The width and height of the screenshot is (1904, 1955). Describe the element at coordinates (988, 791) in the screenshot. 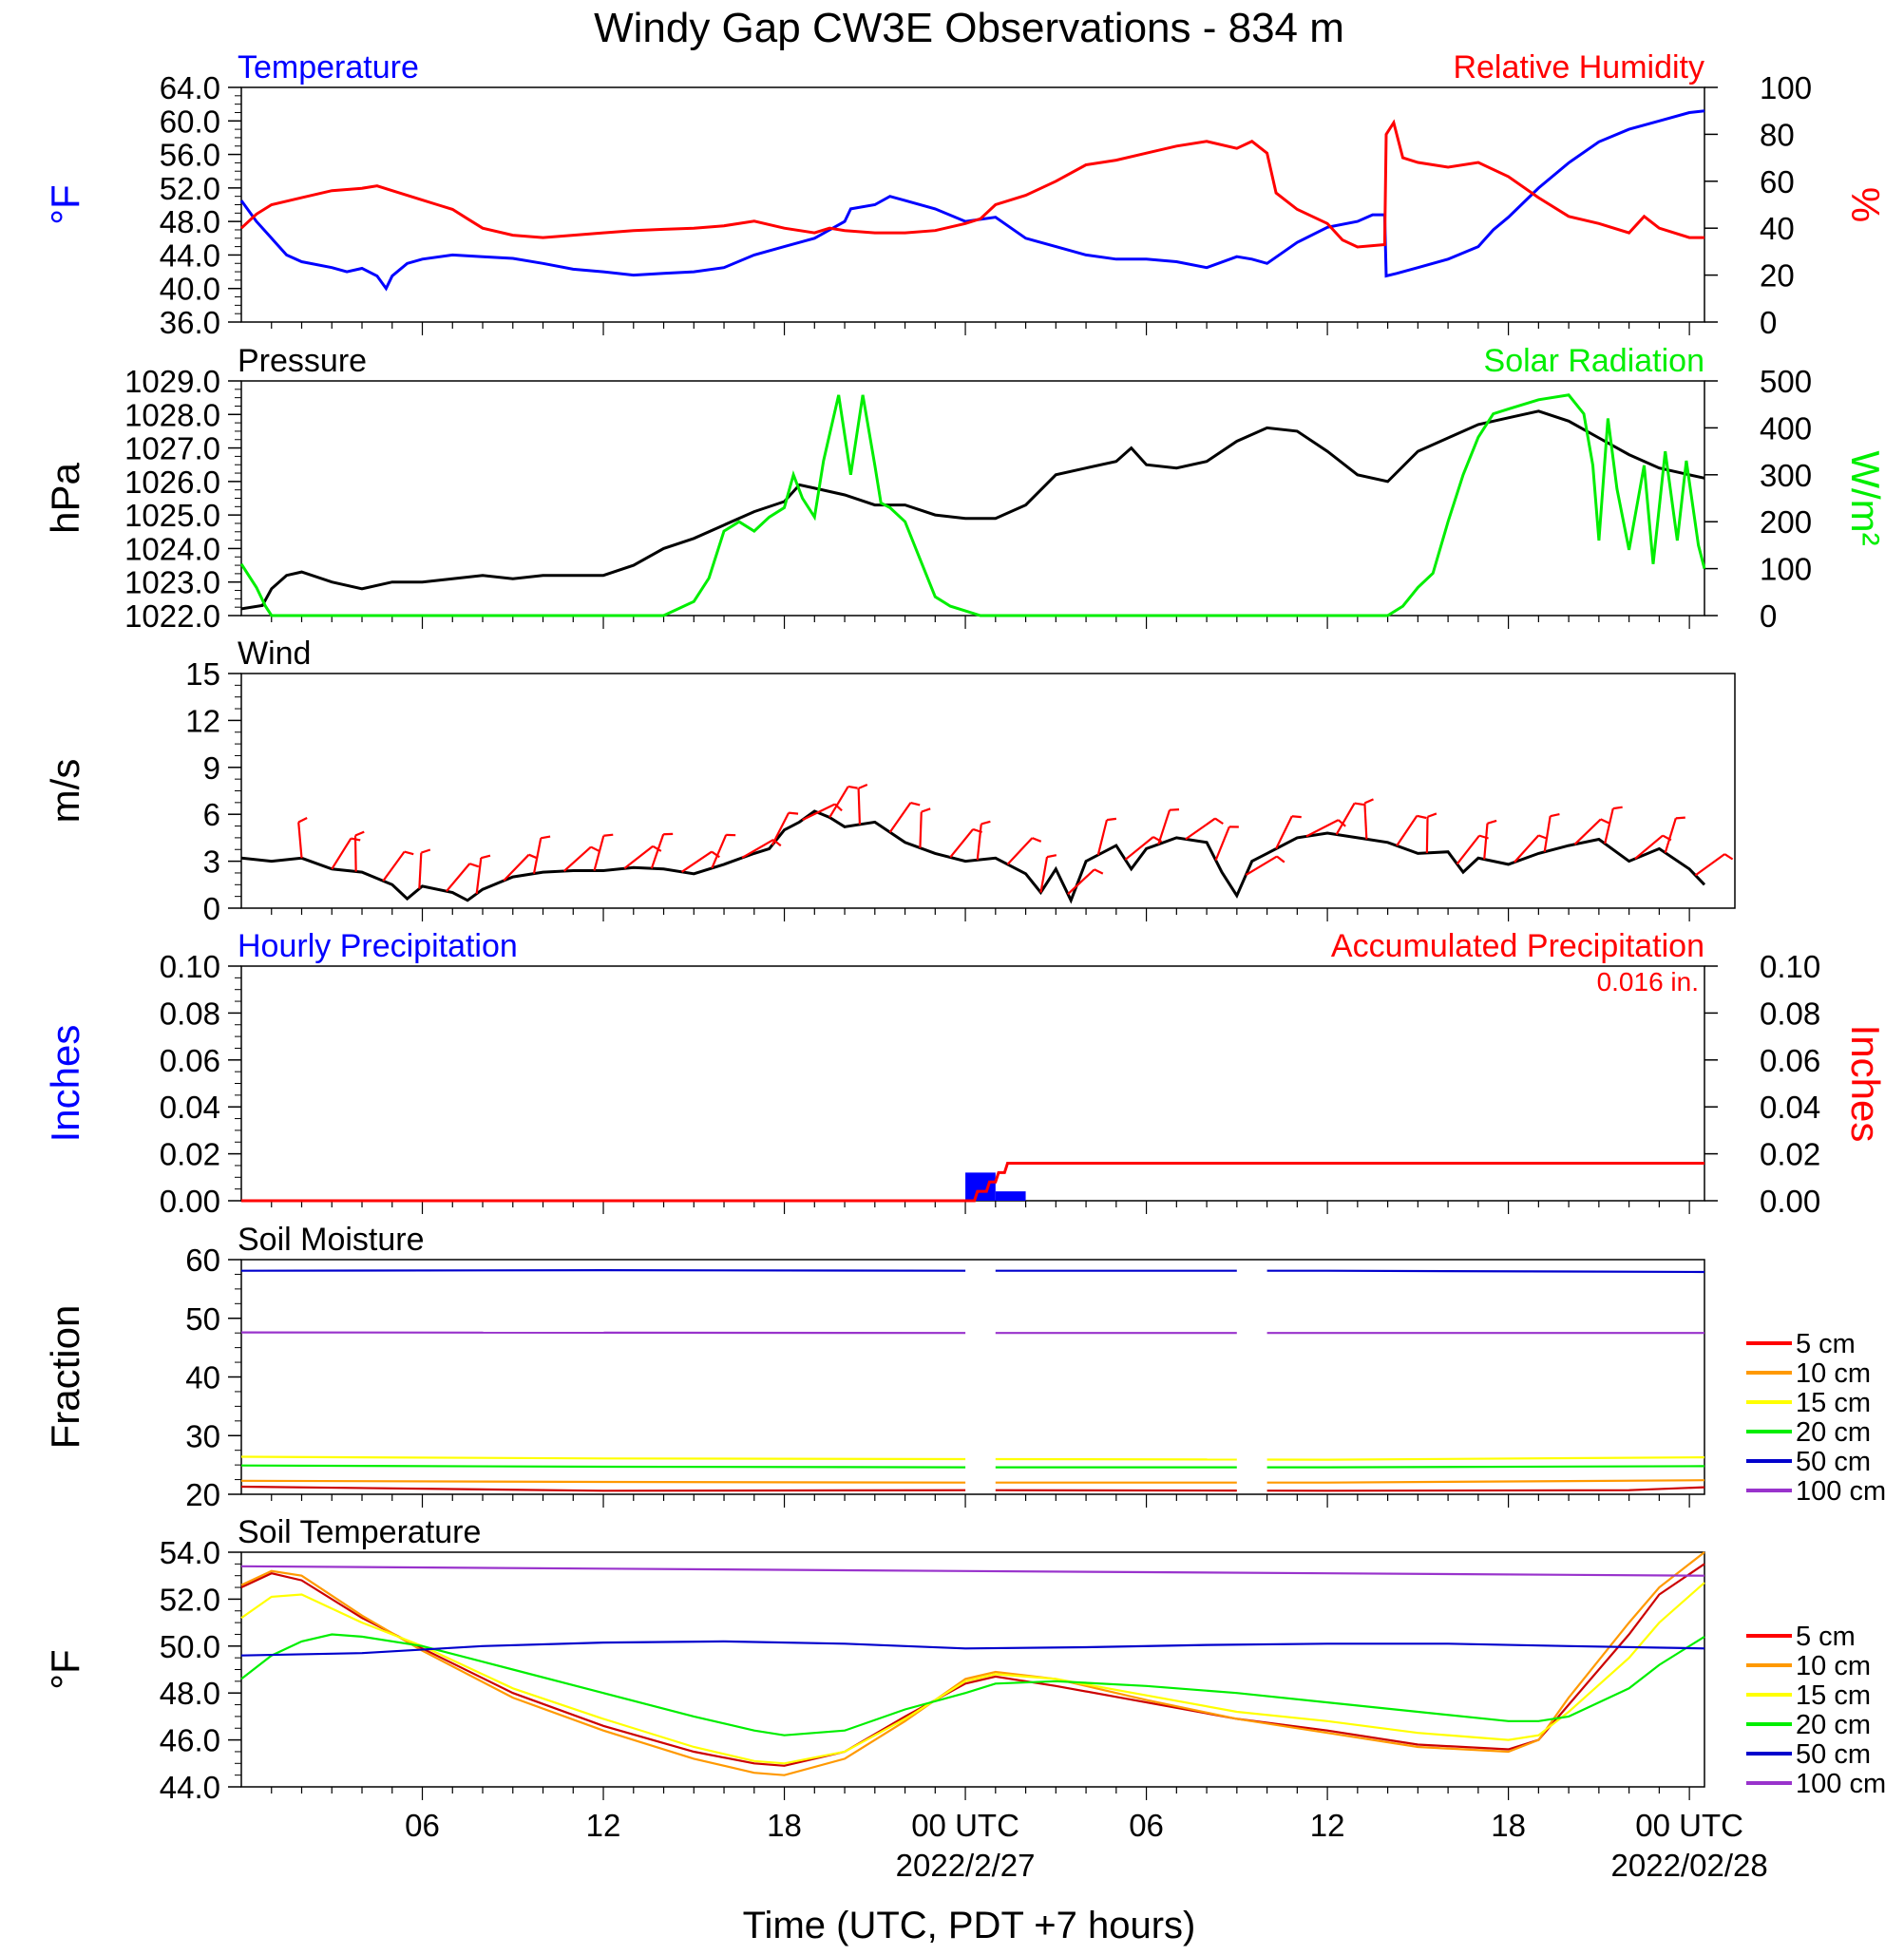

I see `panel-frame` at that location.